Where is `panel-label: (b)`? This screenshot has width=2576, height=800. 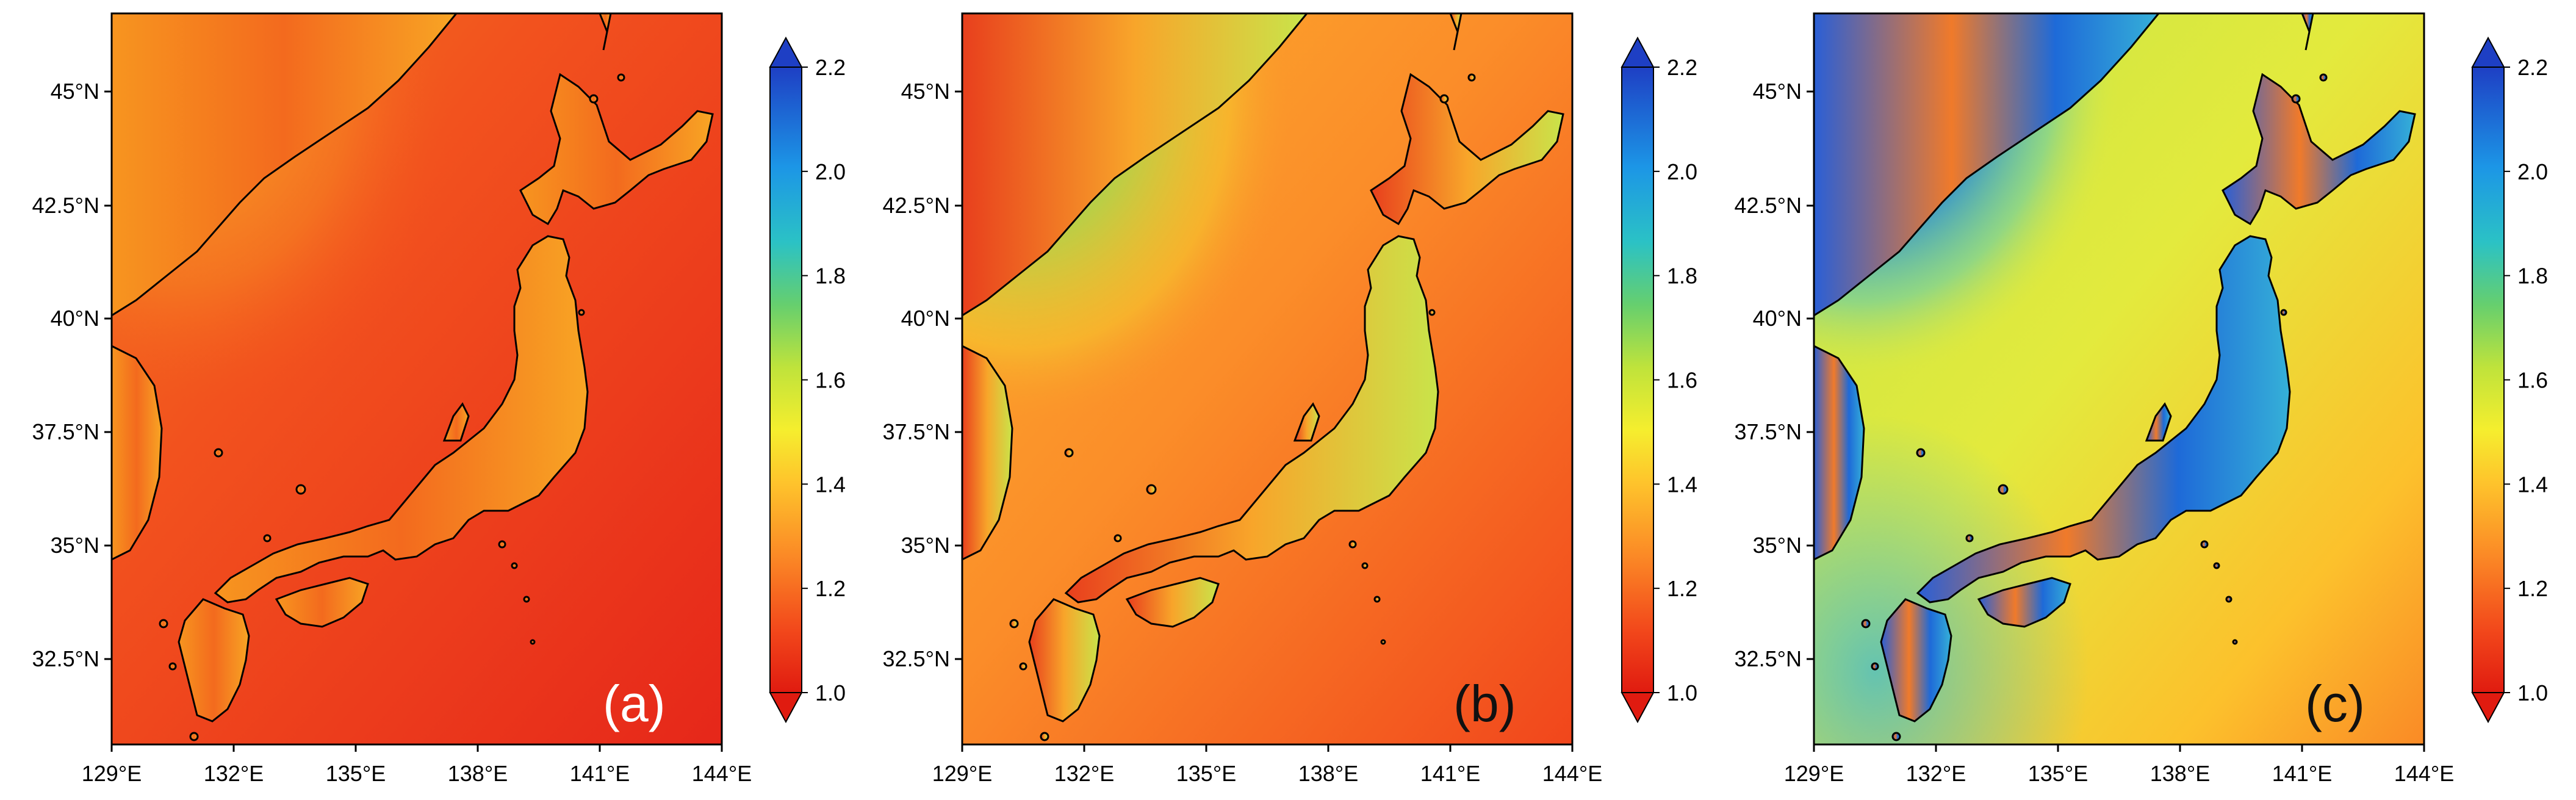 panel-label: (b) is located at coordinates (1484, 703).